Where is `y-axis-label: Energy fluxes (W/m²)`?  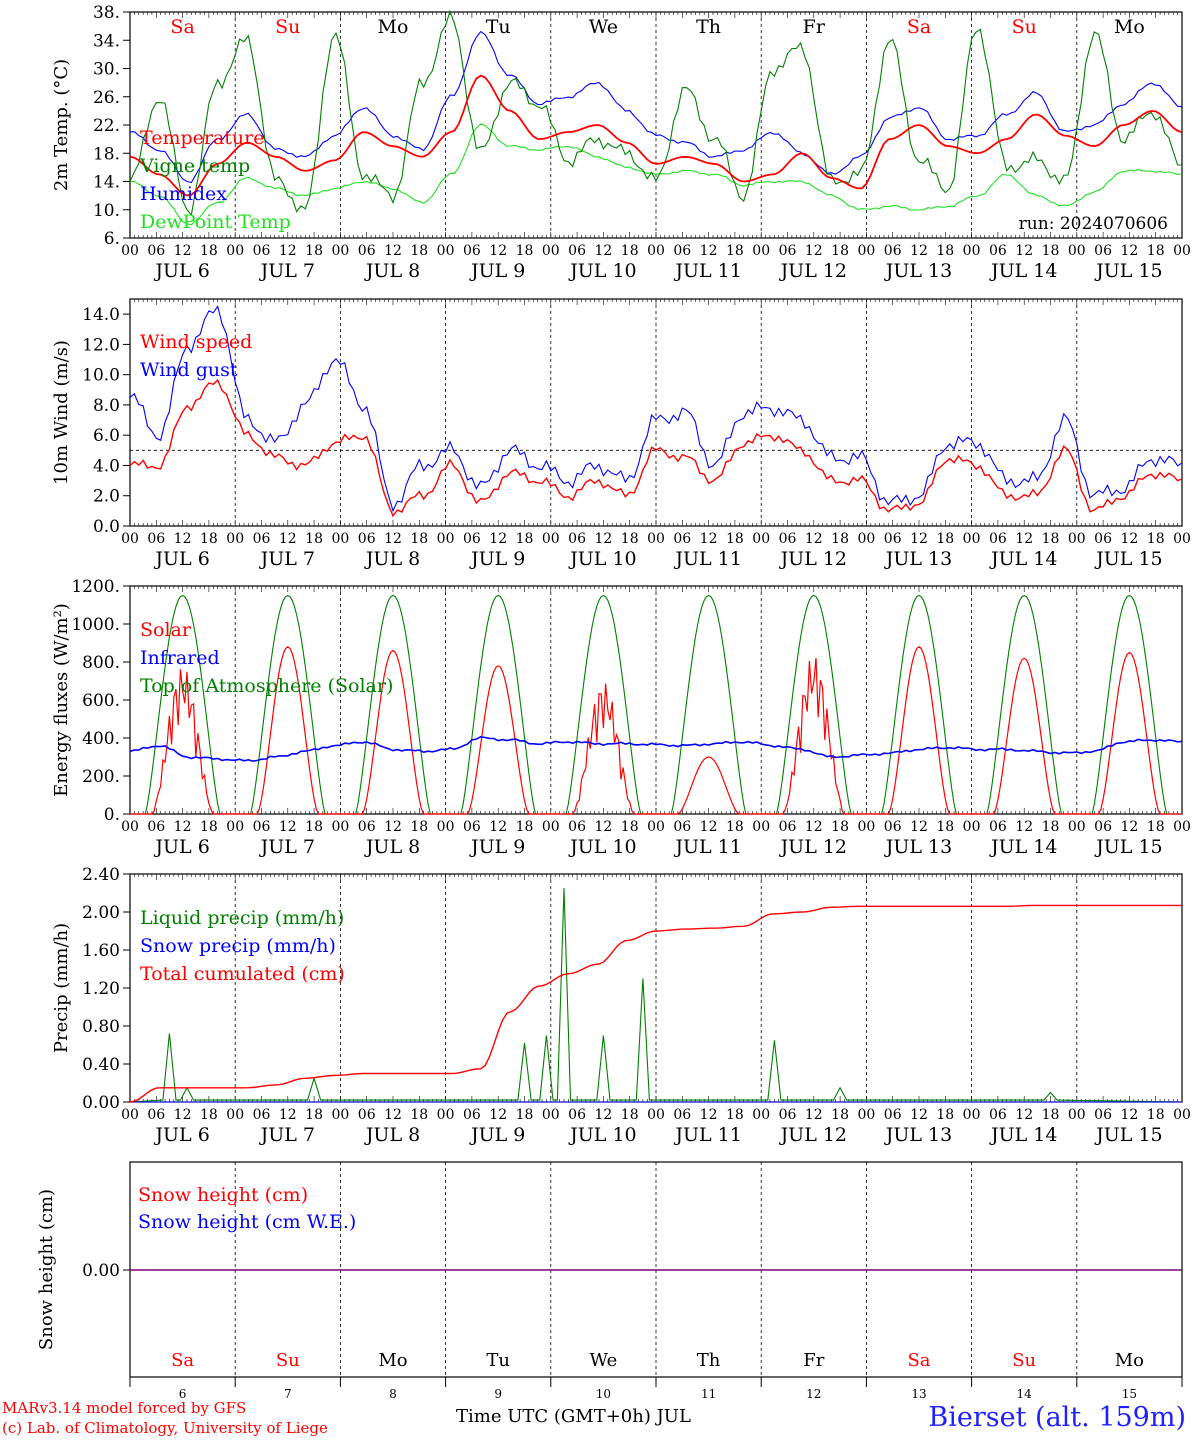 y-axis-label: Energy fluxes (W/m²) is located at coordinates (61, 700).